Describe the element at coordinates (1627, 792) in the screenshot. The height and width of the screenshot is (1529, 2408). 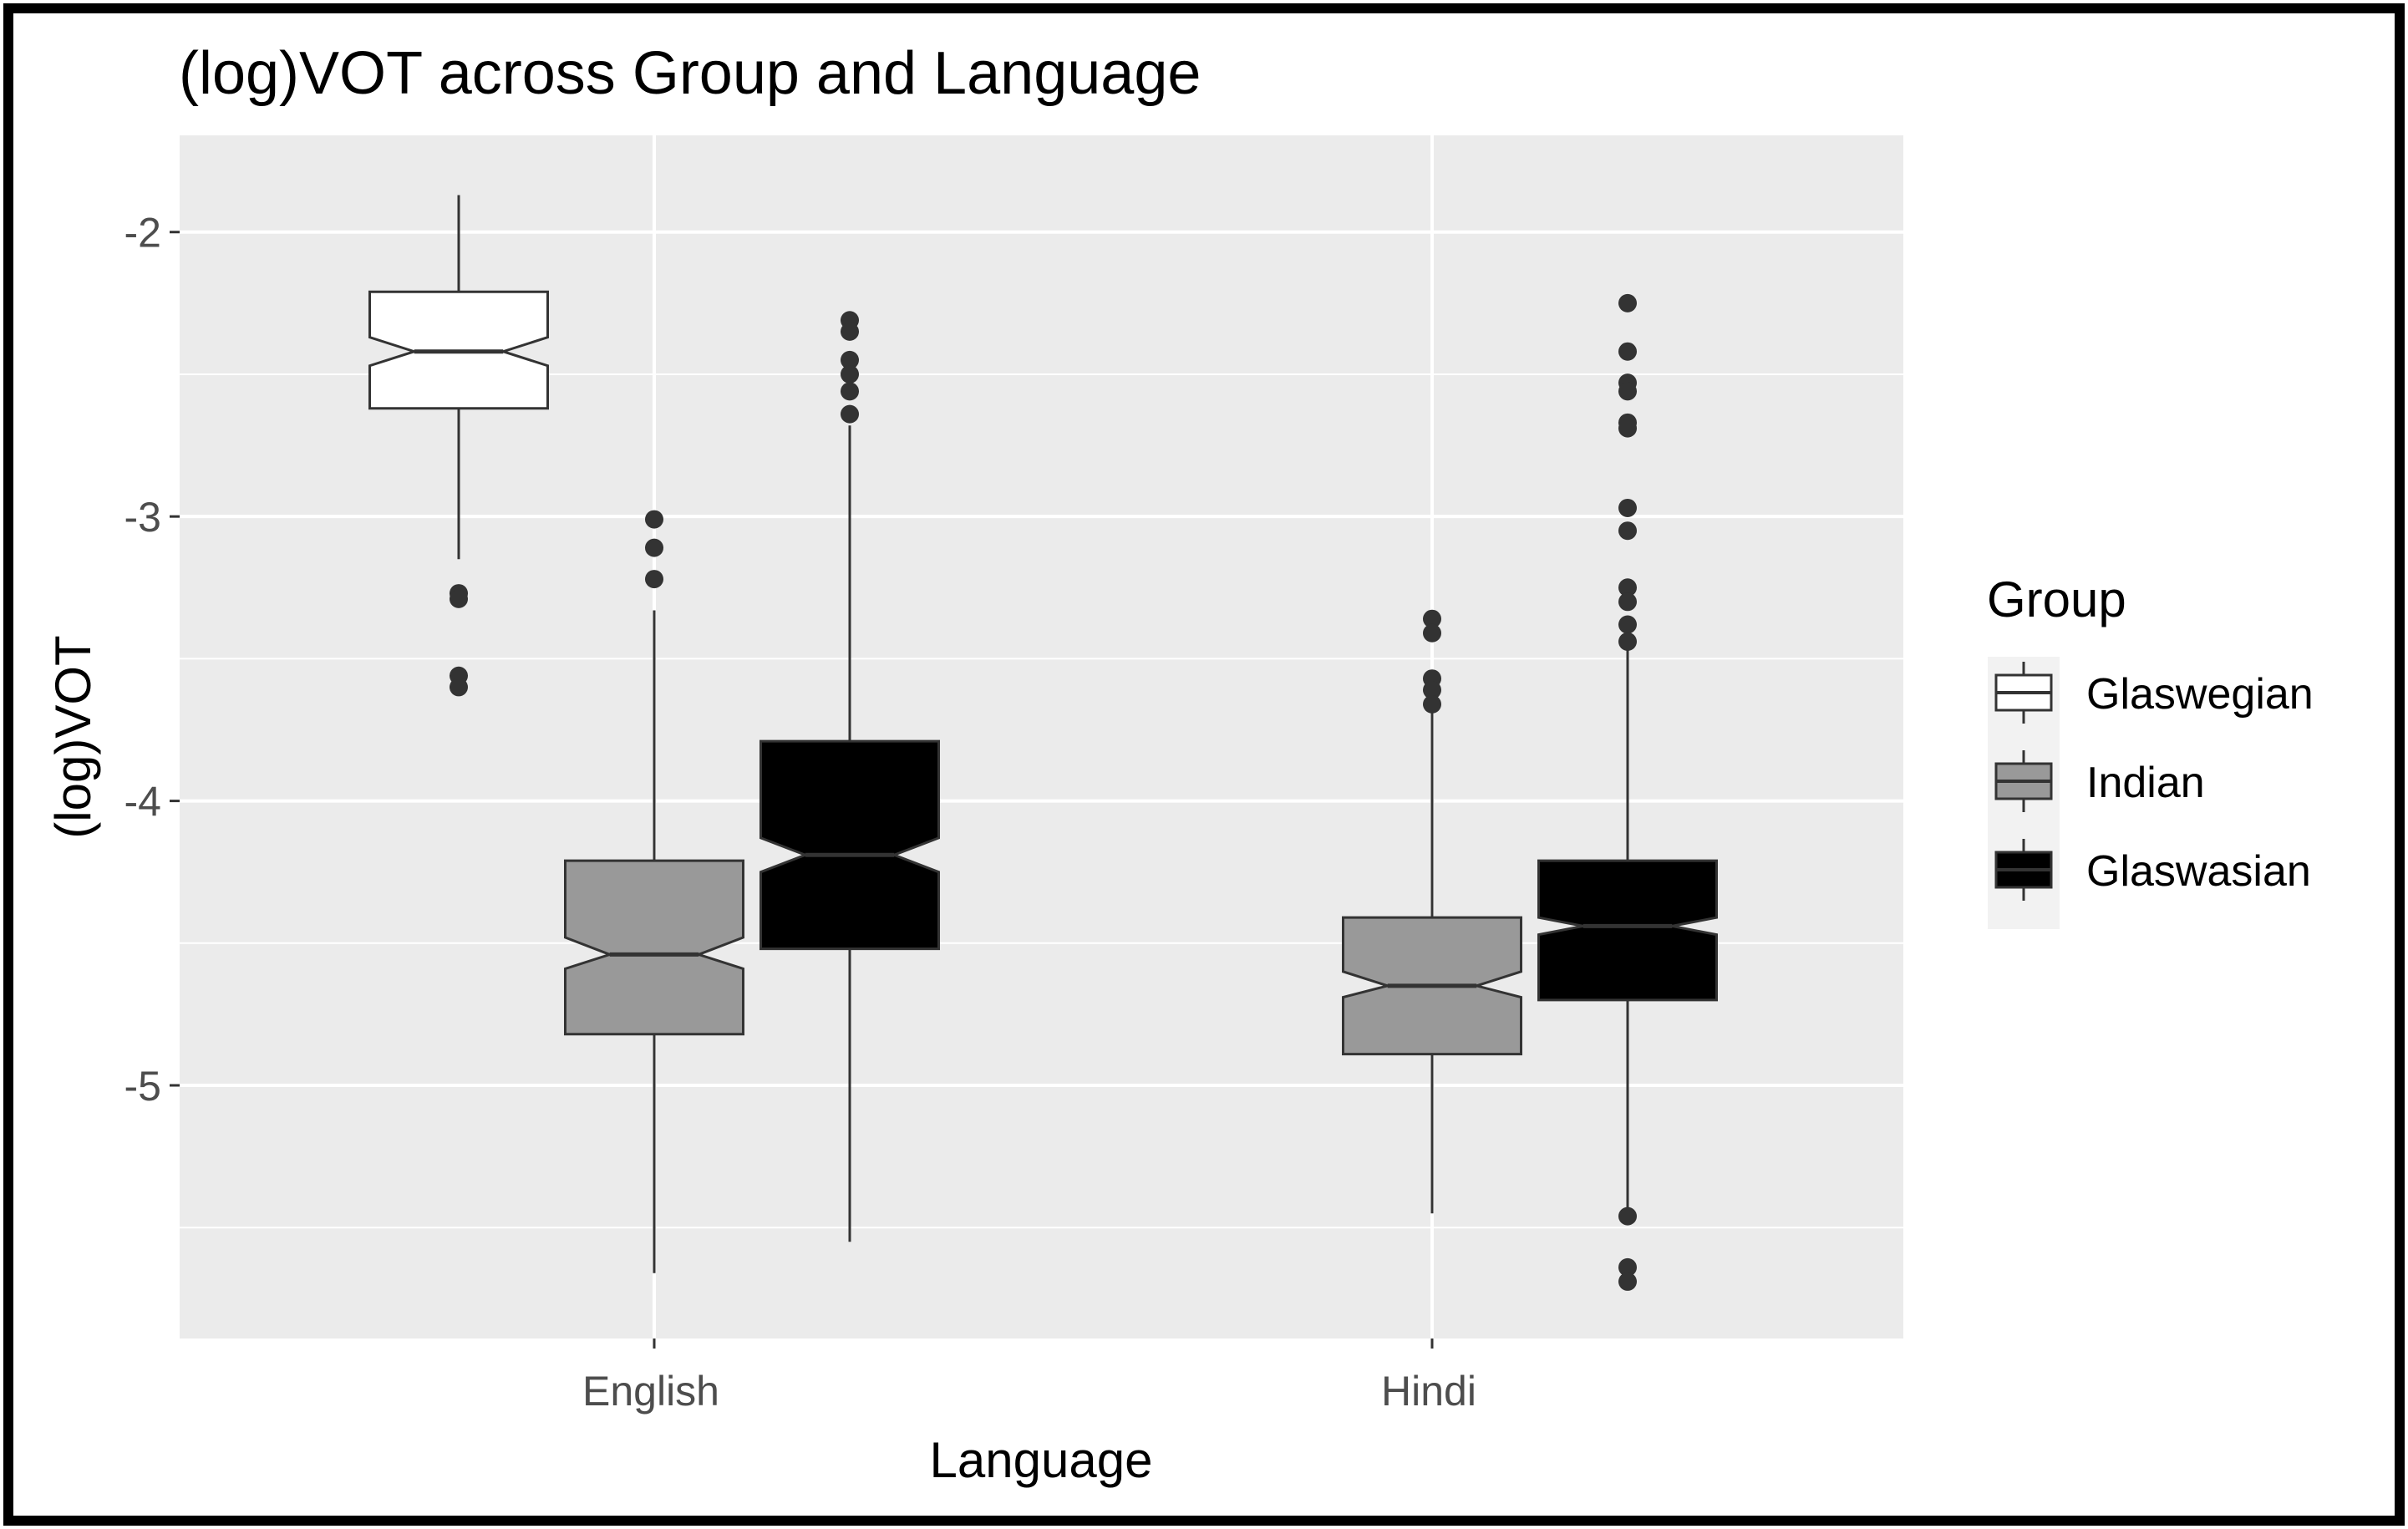
I see `boxplot-glaswasian-hindi` at that location.